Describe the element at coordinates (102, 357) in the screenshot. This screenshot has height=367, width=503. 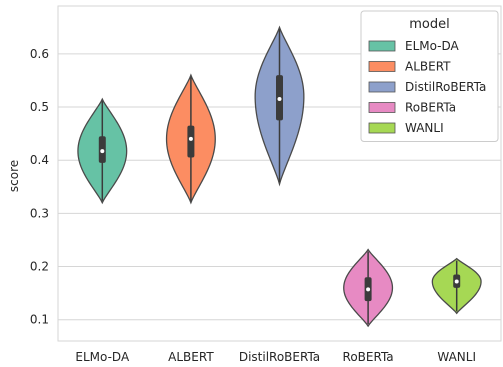
I see `x-tick-label: ELMo-DA` at that location.